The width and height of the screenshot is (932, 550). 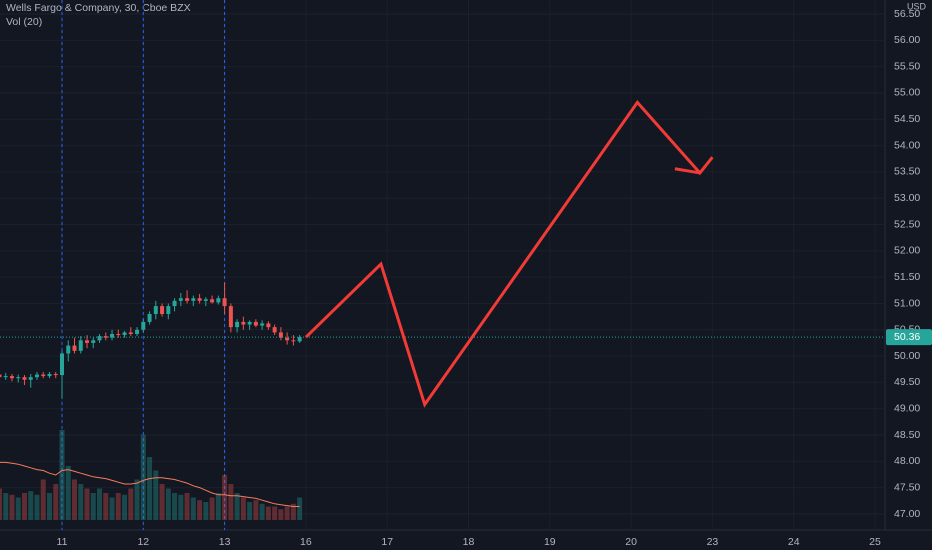 What do you see at coordinates (907, 145) in the screenshot?
I see `y-tick-label: 54.00` at bounding box center [907, 145].